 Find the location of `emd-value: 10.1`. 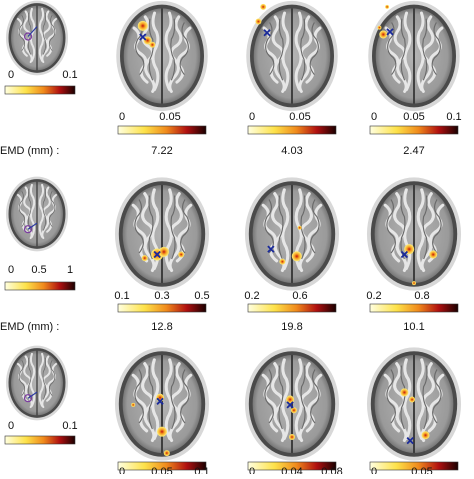

emd-value: 10.1 is located at coordinates (413, 327).